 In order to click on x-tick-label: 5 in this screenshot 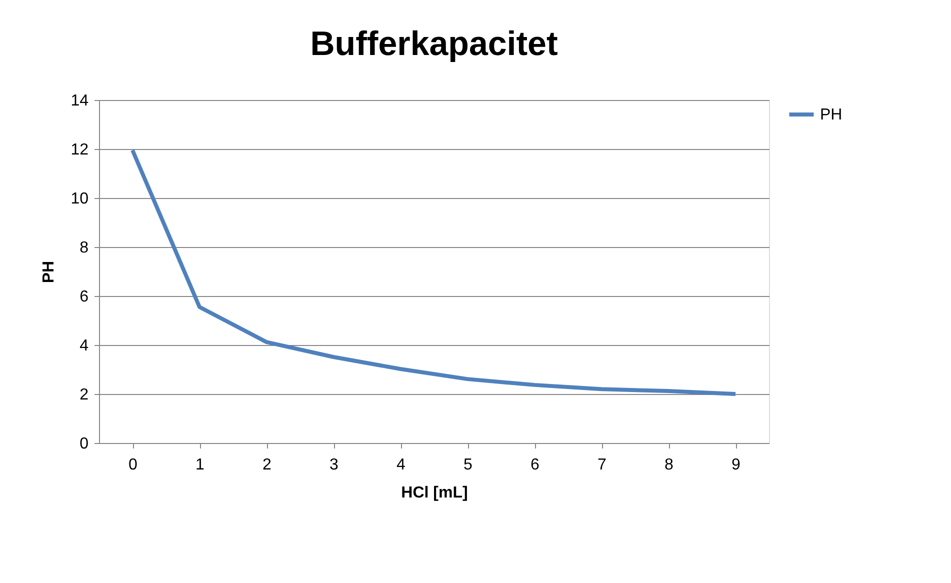, I will do `click(468, 465)`.